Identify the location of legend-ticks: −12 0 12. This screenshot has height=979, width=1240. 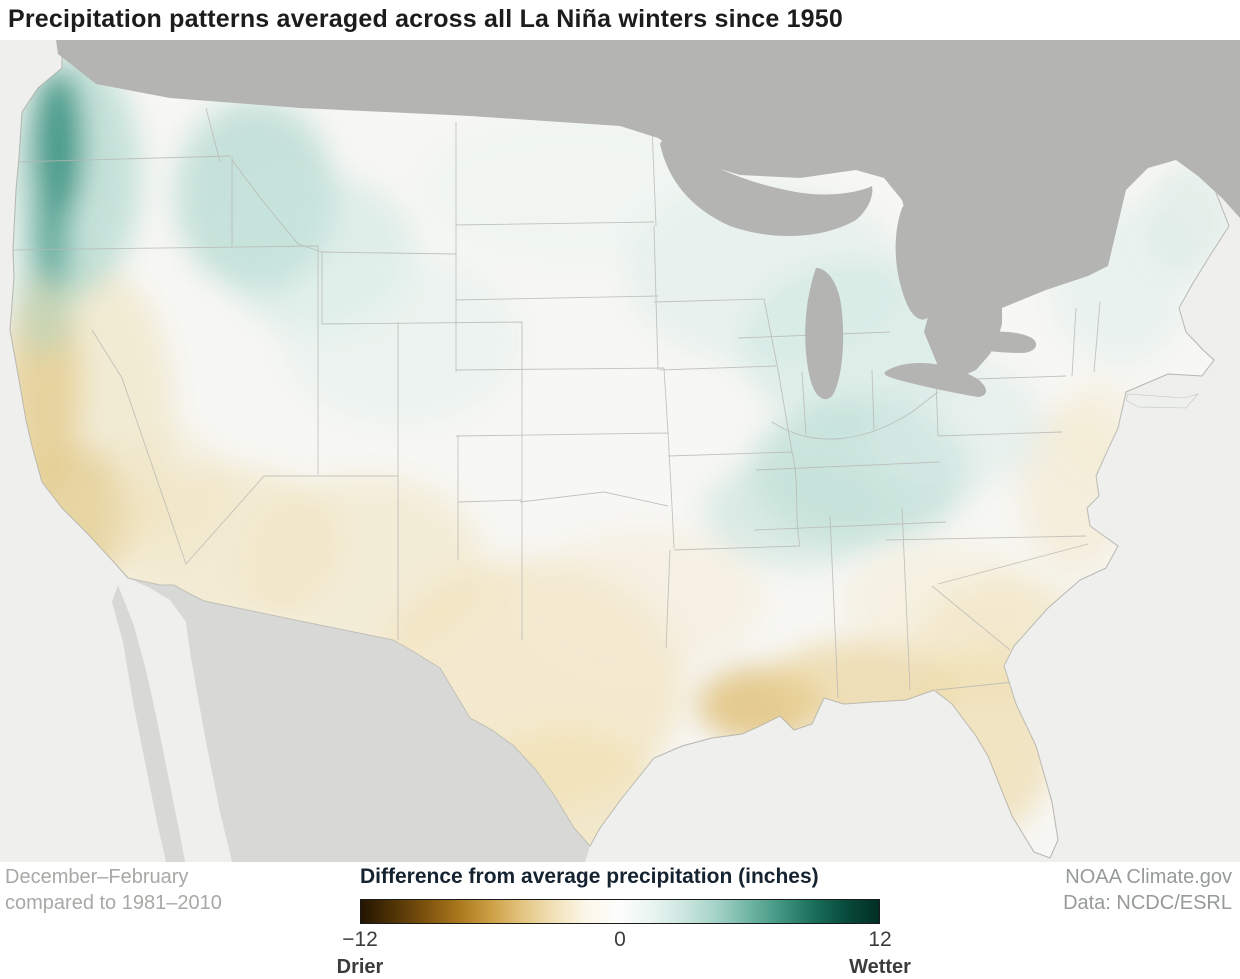
(616, 942).